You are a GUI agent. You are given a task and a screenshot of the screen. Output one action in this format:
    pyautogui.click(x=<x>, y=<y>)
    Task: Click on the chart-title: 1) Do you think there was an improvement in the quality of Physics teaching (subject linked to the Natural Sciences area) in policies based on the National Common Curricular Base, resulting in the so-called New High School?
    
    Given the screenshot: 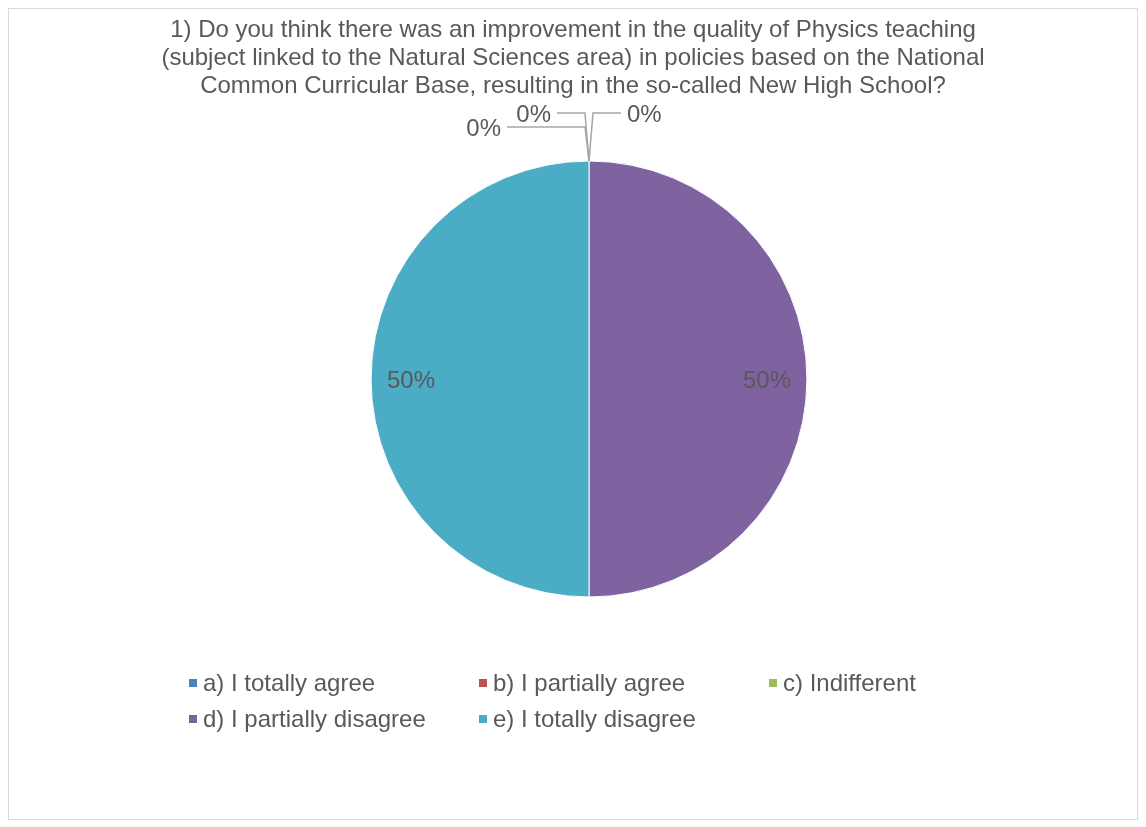 What is the action you would take?
    pyautogui.click(x=573, y=57)
    